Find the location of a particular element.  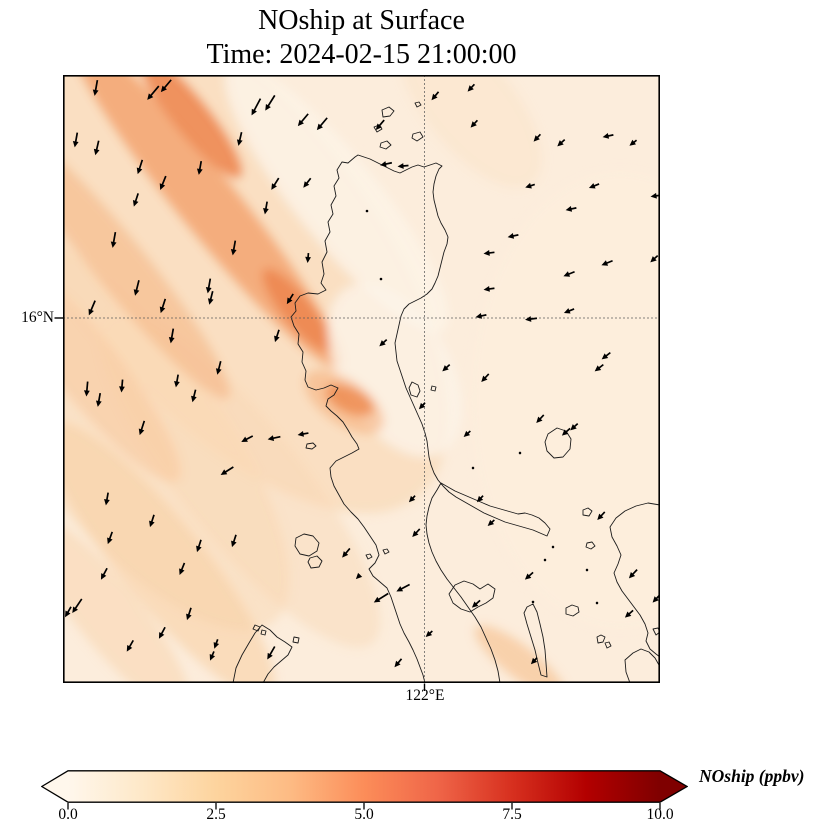

lon-tick-label: 122°E is located at coordinates (425, 695).